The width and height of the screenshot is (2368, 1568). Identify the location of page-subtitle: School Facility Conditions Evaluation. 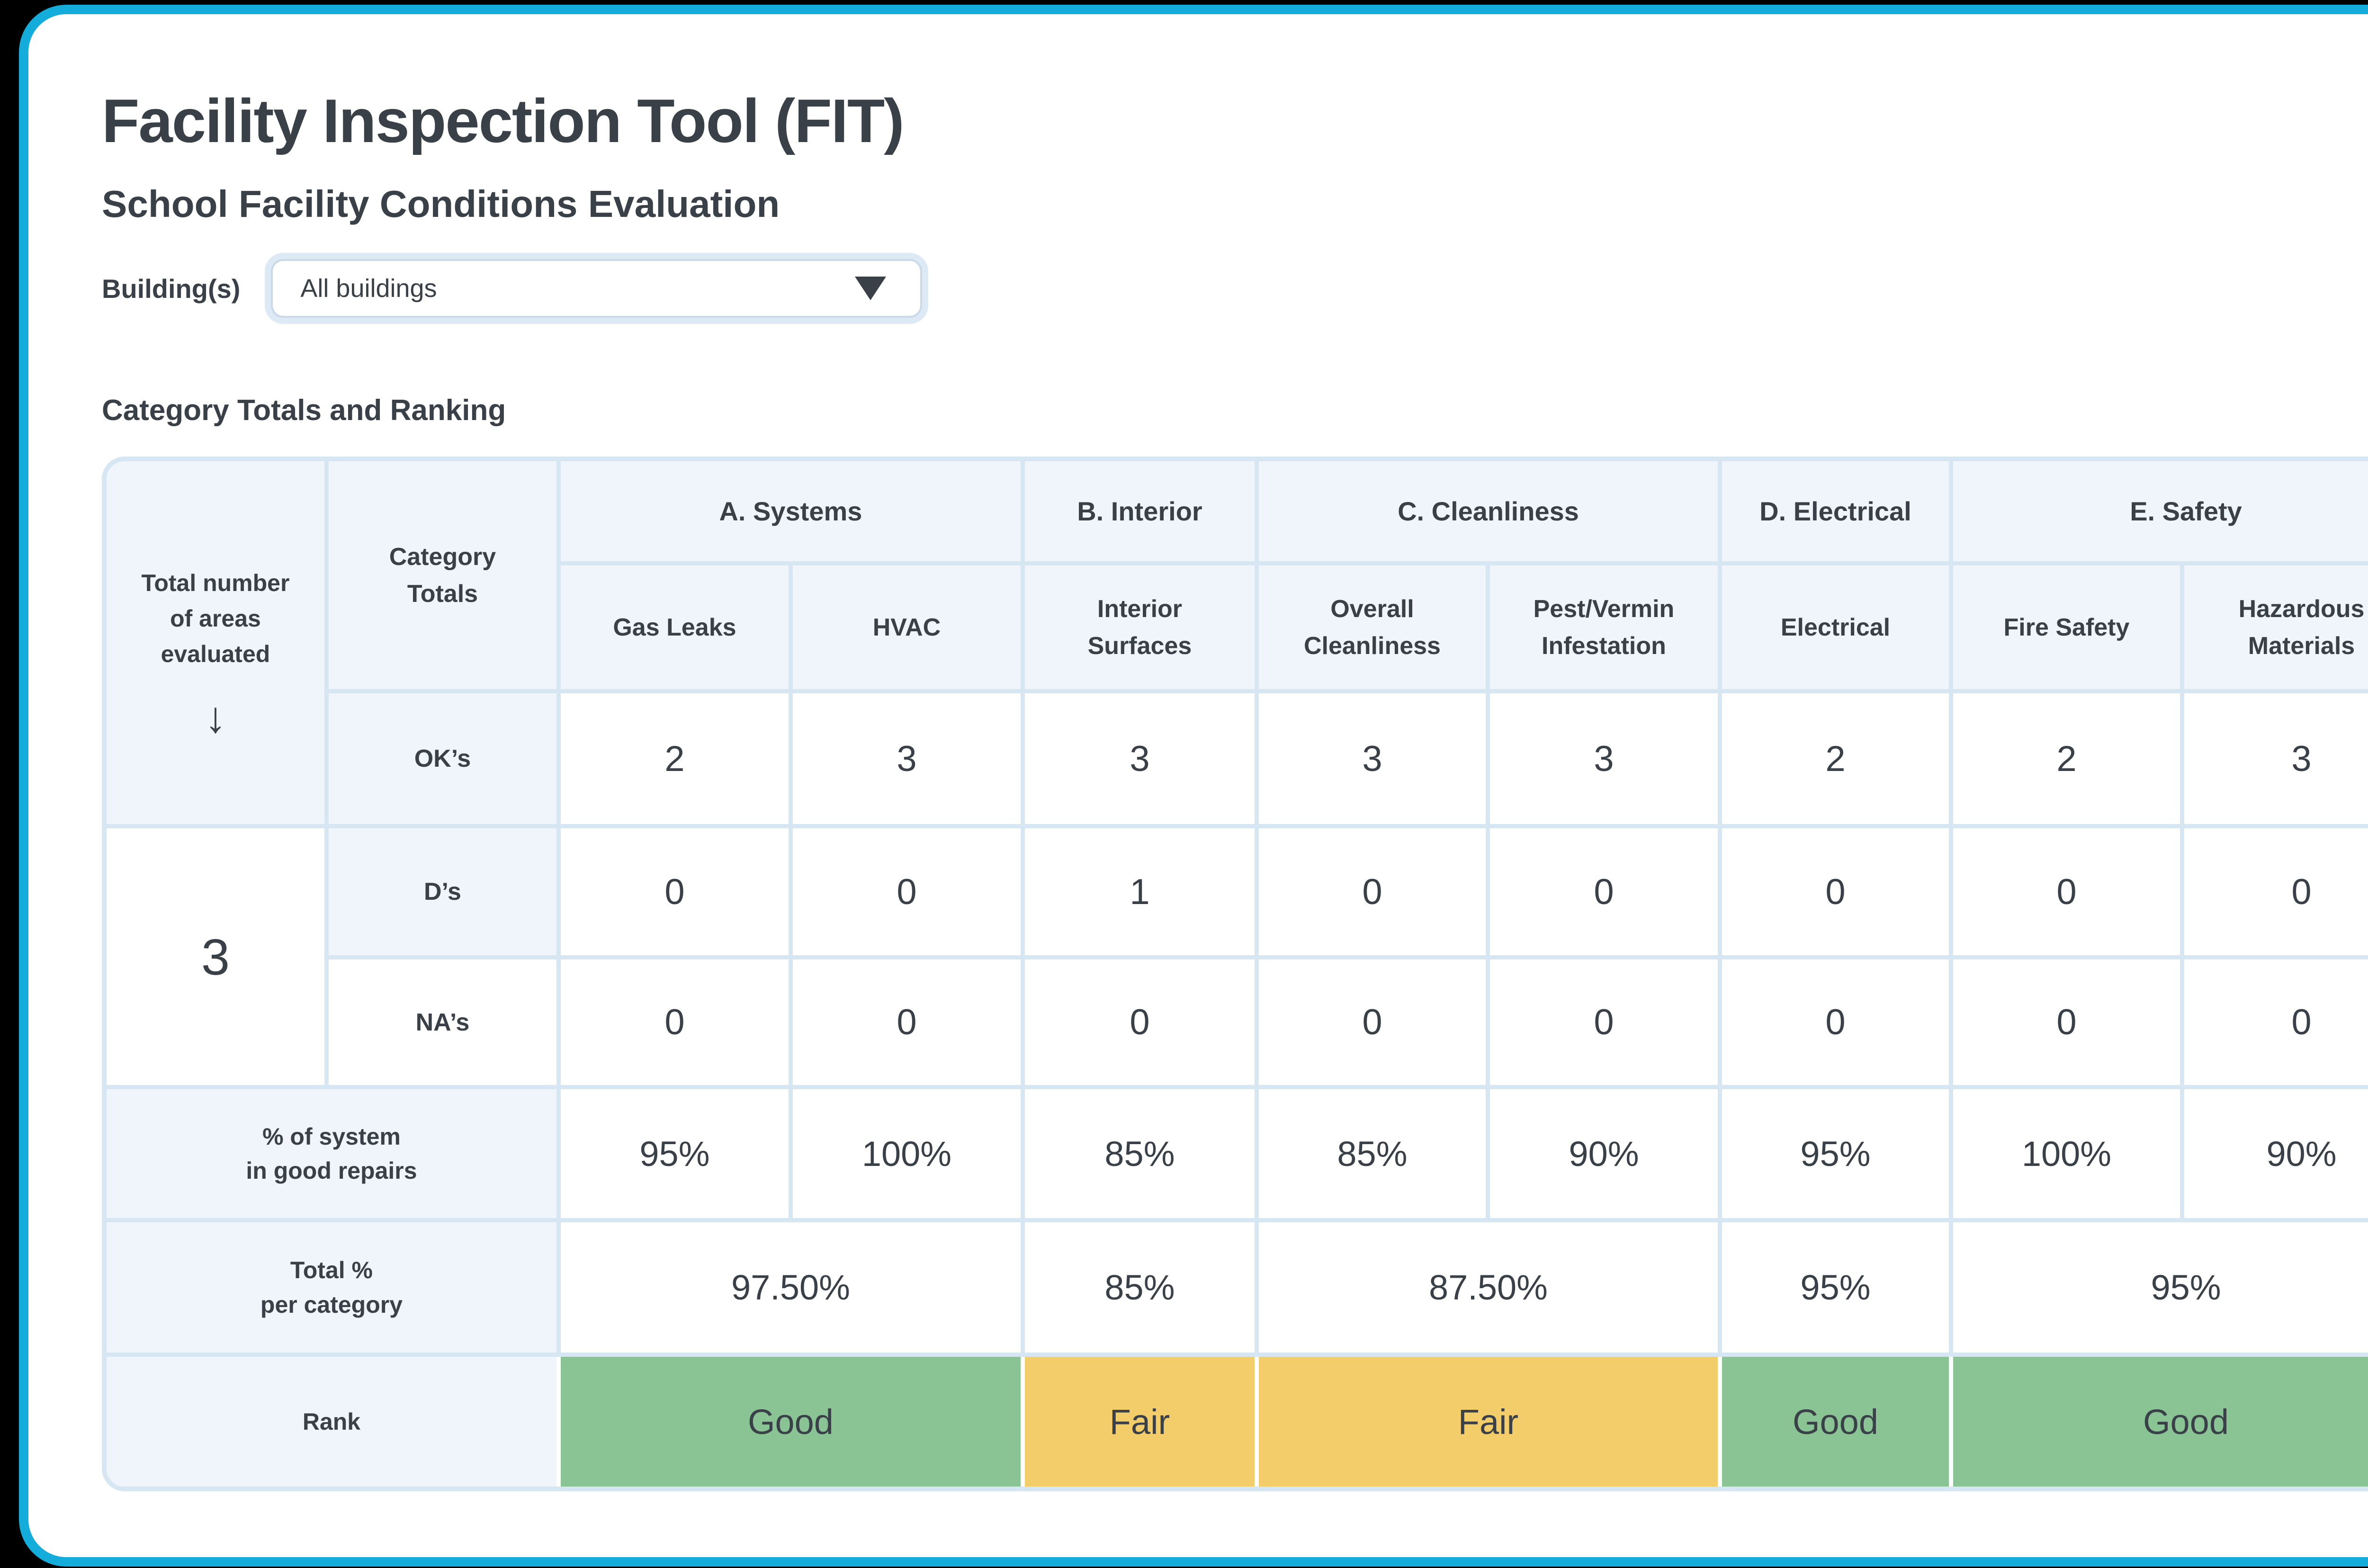
(441, 204).